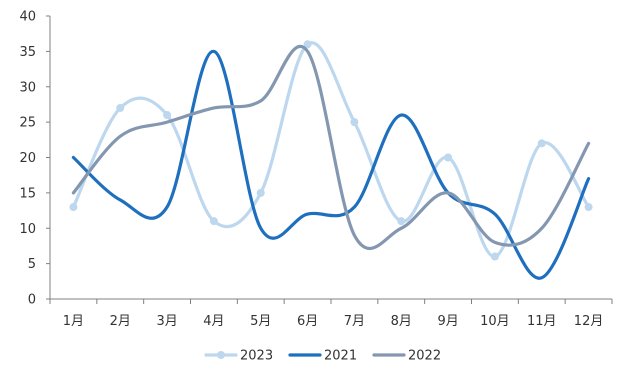  Describe the element at coordinates (307, 44) in the screenshot. I see `data-point-2023-6月` at that location.